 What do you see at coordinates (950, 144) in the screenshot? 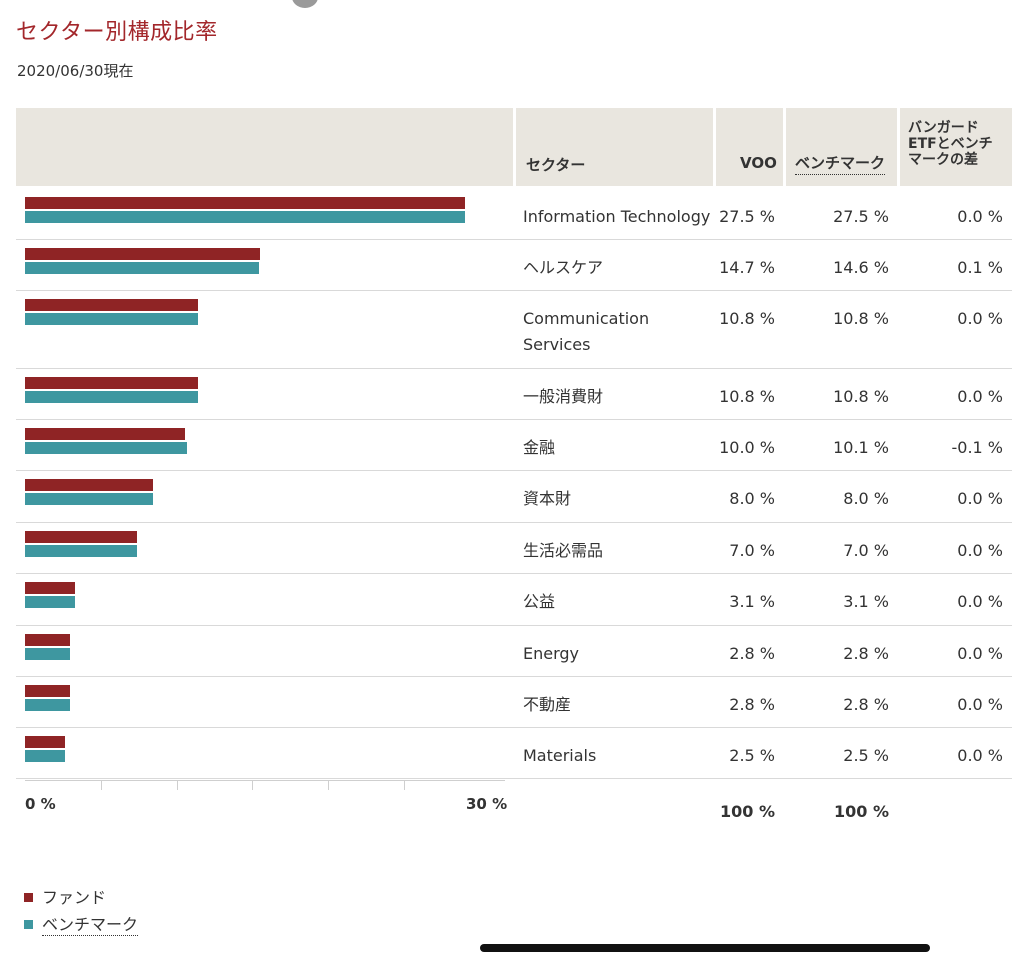
I see `difference-header-line: ETFとベンチ` at bounding box center [950, 144].